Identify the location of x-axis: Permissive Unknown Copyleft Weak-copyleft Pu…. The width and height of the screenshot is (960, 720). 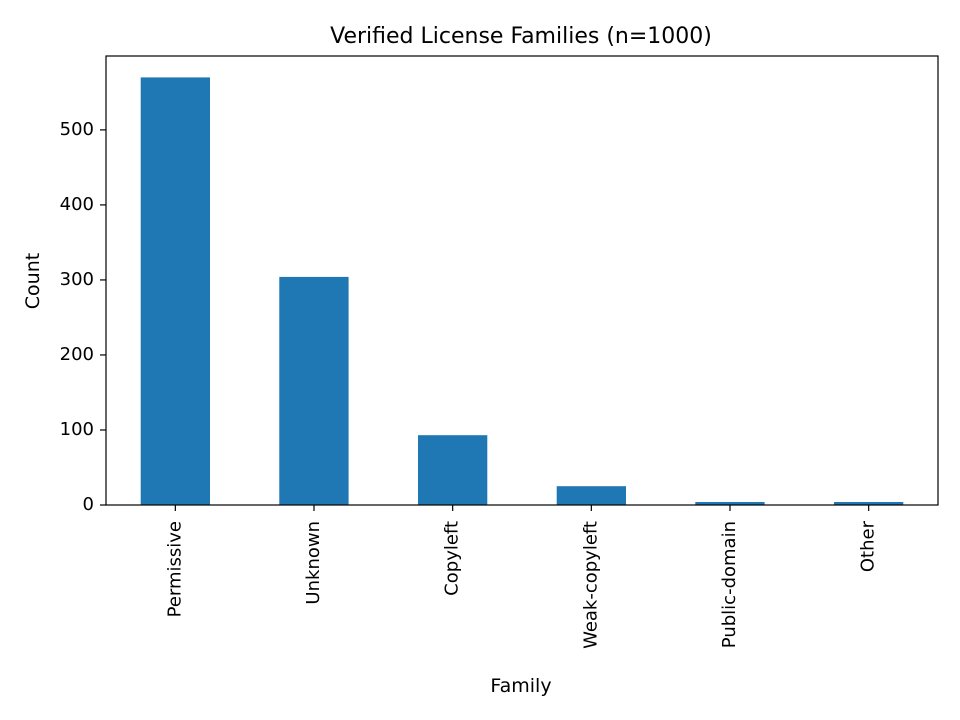
(521, 577).